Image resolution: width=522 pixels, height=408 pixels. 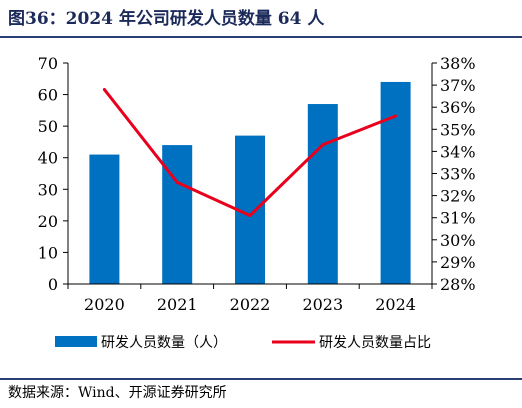 What do you see at coordinates (458, 262) in the screenshot?
I see `right-tick-label: 29%` at bounding box center [458, 262].